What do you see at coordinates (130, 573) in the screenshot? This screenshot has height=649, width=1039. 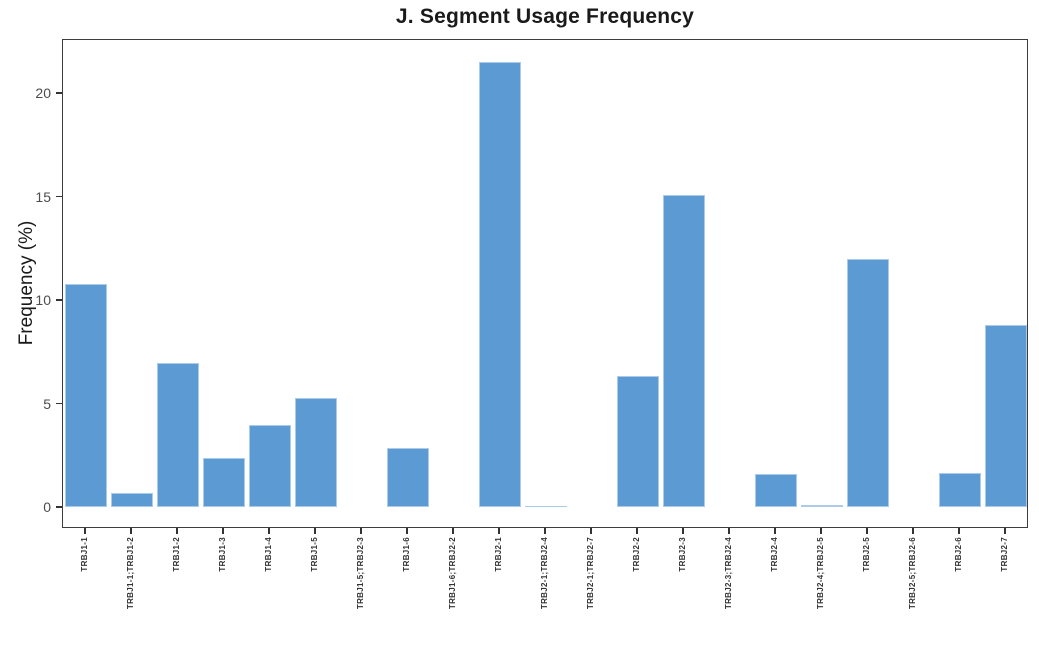 I see `x-tick-label-TRBJ1-1;TRBJ1-2: TRBJ1-1;TRBJ1-2` at bounding box center [130, 573].